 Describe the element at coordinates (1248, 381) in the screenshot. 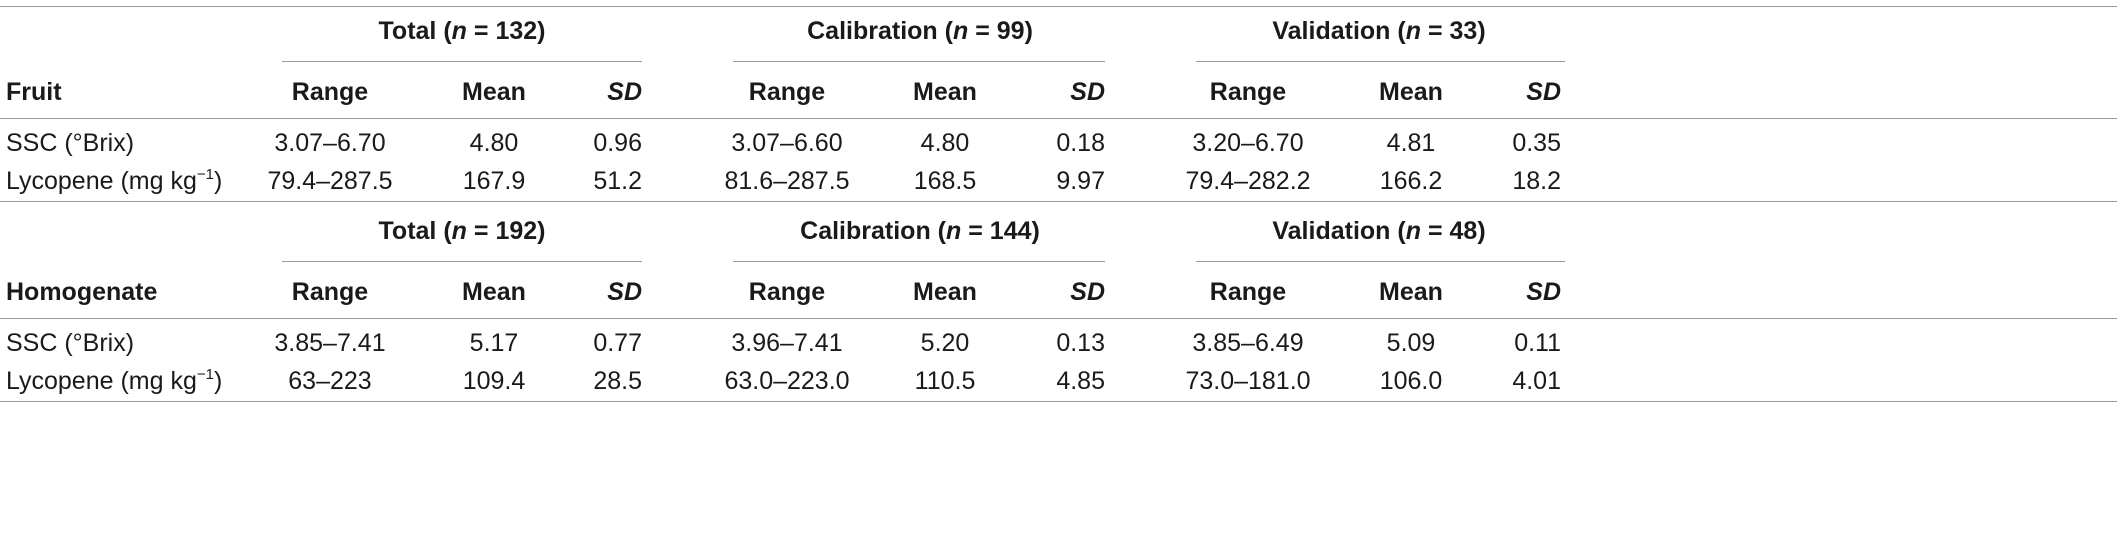

I see `cell-range: 73.0–181.0` at that location.